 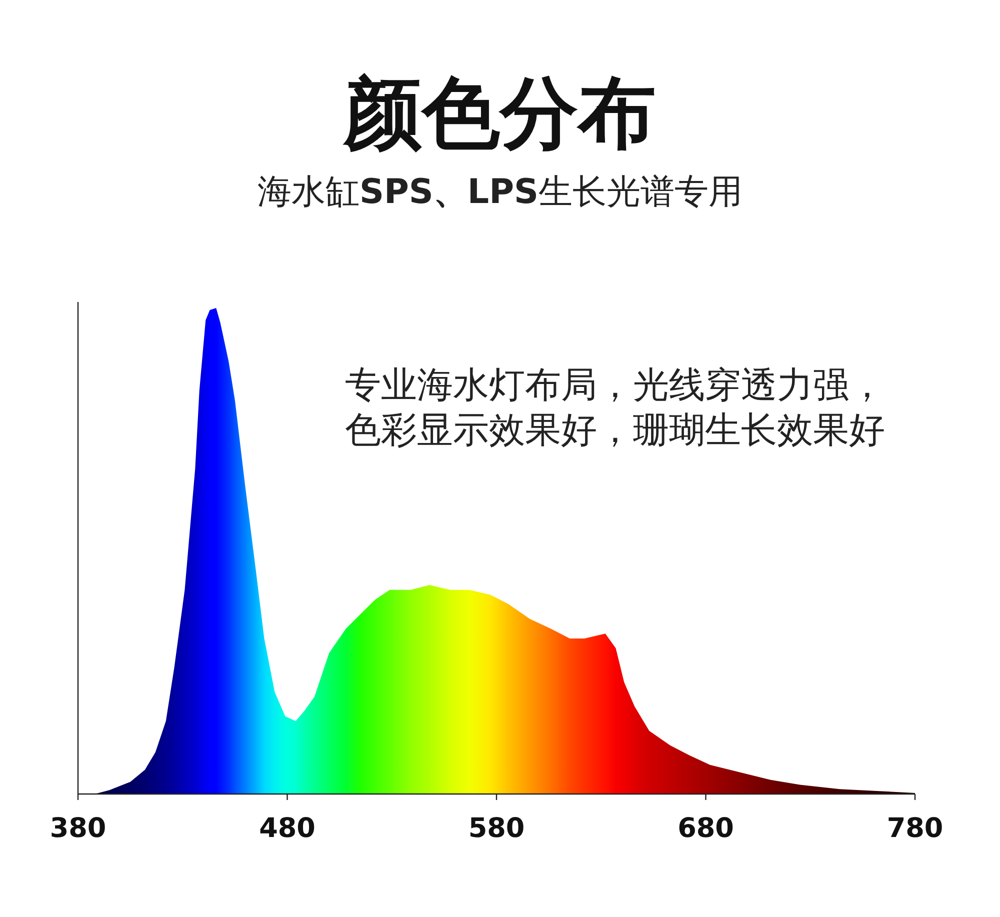 I want to click on x-tick-label: 780, so click(x=915, y=828).